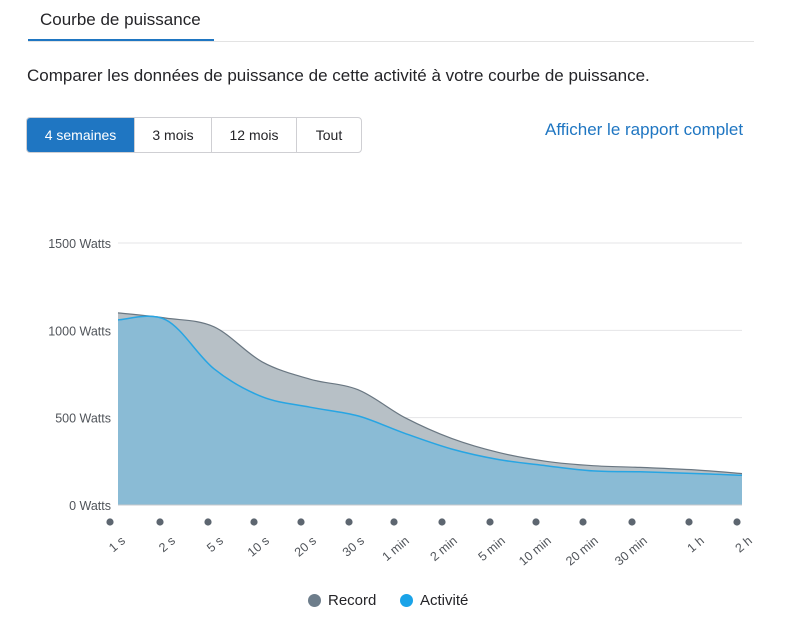  Describe the element at coordinates (644, 129) in the screenshot. I see `full-report-link: Afficher le rapport complet` at that location.